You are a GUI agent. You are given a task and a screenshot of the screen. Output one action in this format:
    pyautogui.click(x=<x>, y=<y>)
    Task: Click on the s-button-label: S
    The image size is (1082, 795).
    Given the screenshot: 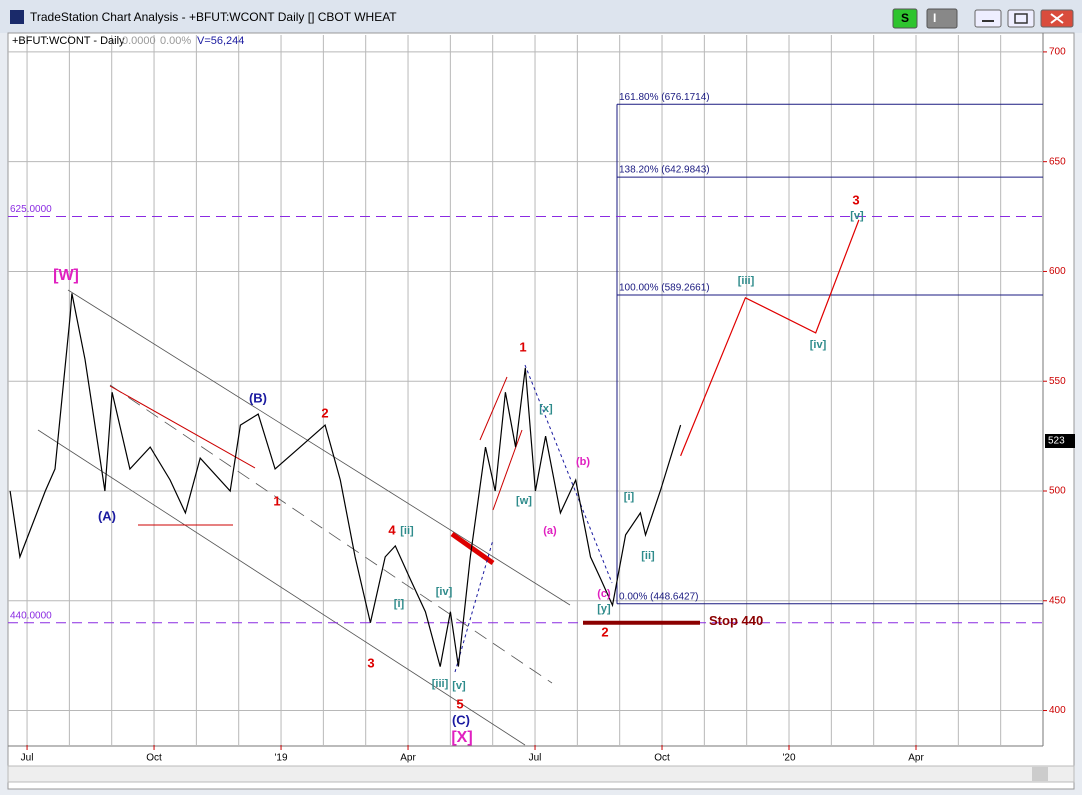 What is the action you would take?
    pyautogui.click(x=905, y=18)
    